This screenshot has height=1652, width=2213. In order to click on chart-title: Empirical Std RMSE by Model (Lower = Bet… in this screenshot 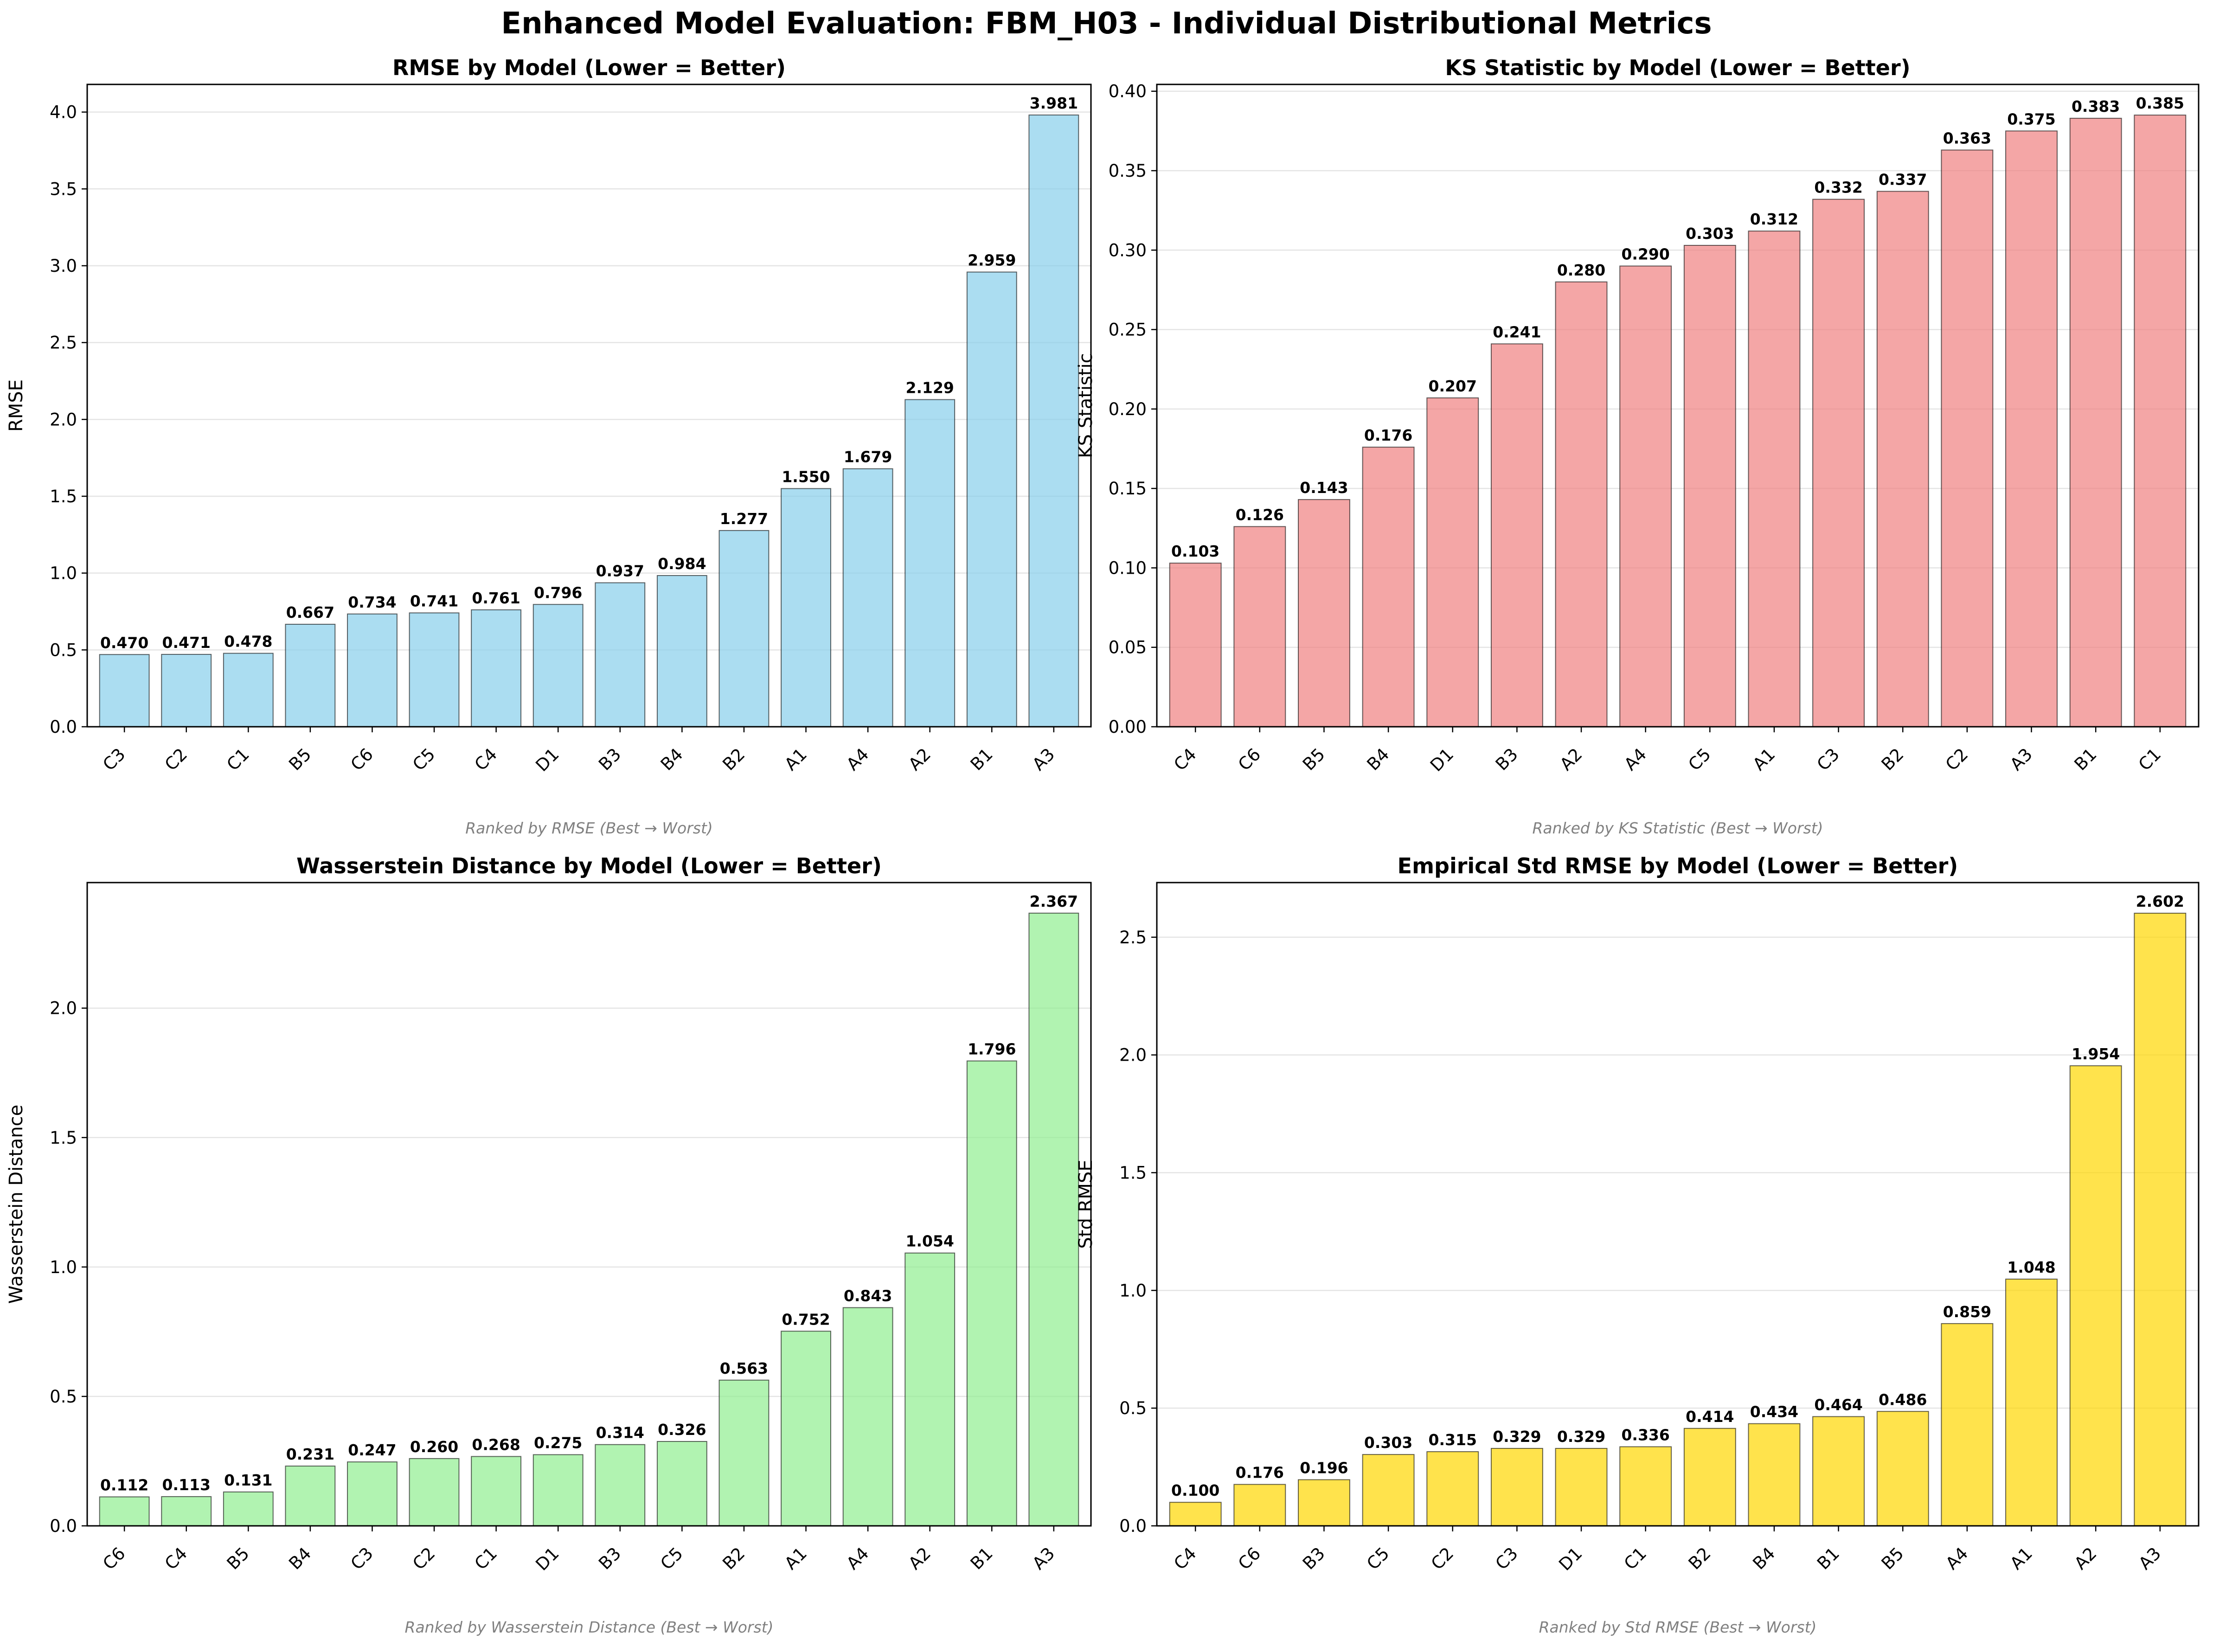, I will do `click(1678, 865)`.